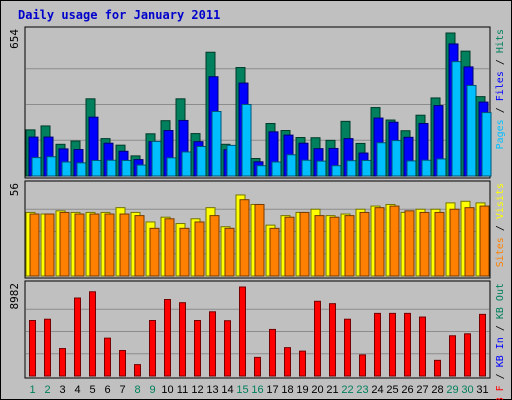  Describe the element at coordinates (500, 134) in the screenshot. I see `panel-requests-legend-part-0: Pages` at that location.